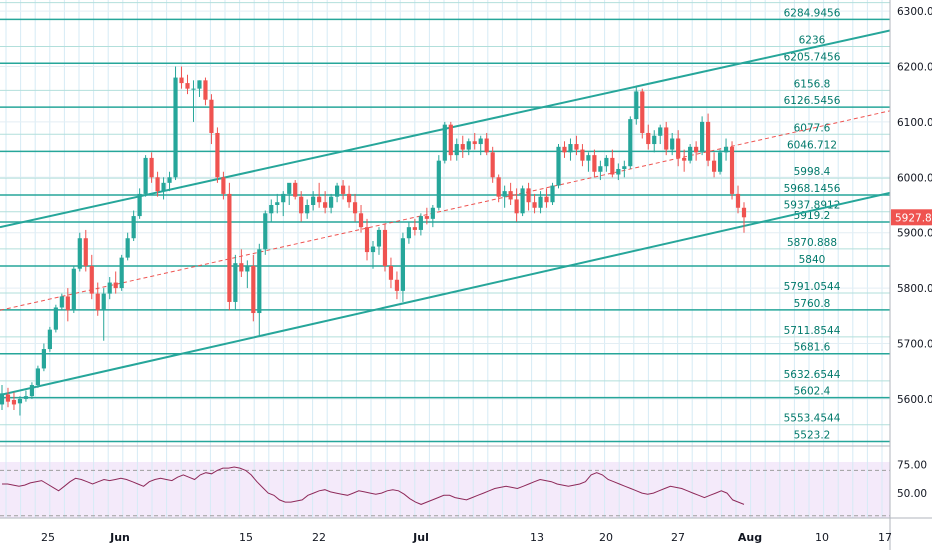 The image size is (932, 554). What do you see at coordinates (912, 494) in the screenshot?
I see `rsi-tick-label: 50.00` at bounding box center [912, 494].